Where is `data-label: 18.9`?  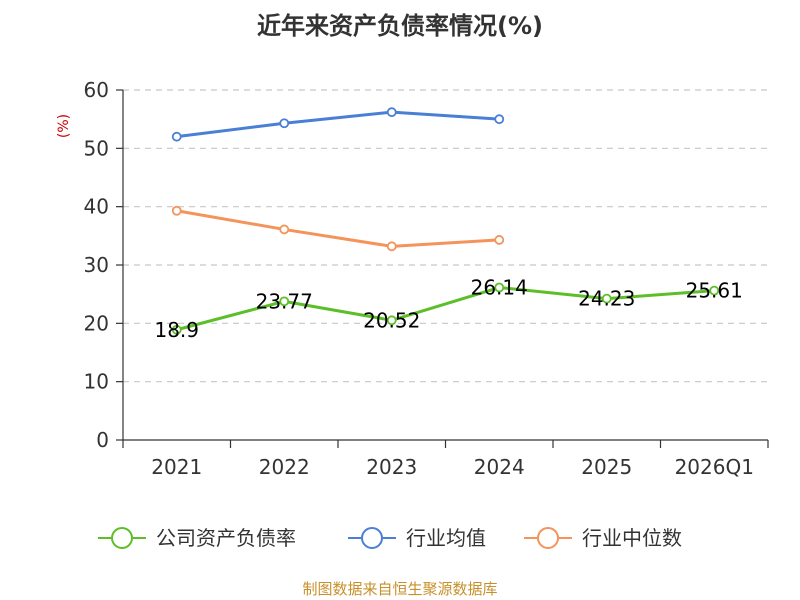
data-label: 18.9 is located at coordinates (176, 330).